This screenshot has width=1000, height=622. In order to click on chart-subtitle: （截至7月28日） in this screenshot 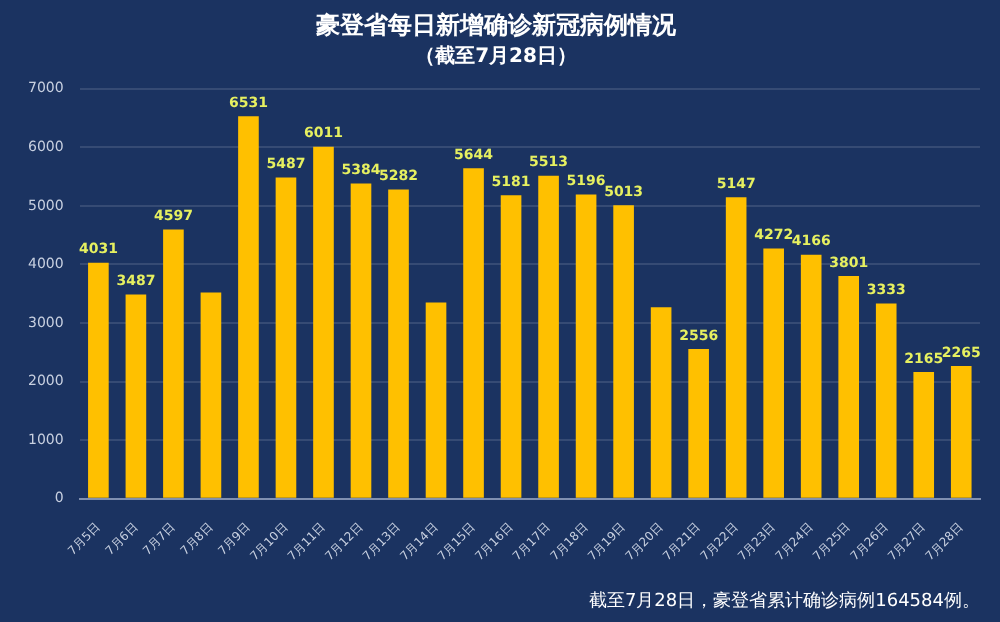, I will do `click(496, 55)`.